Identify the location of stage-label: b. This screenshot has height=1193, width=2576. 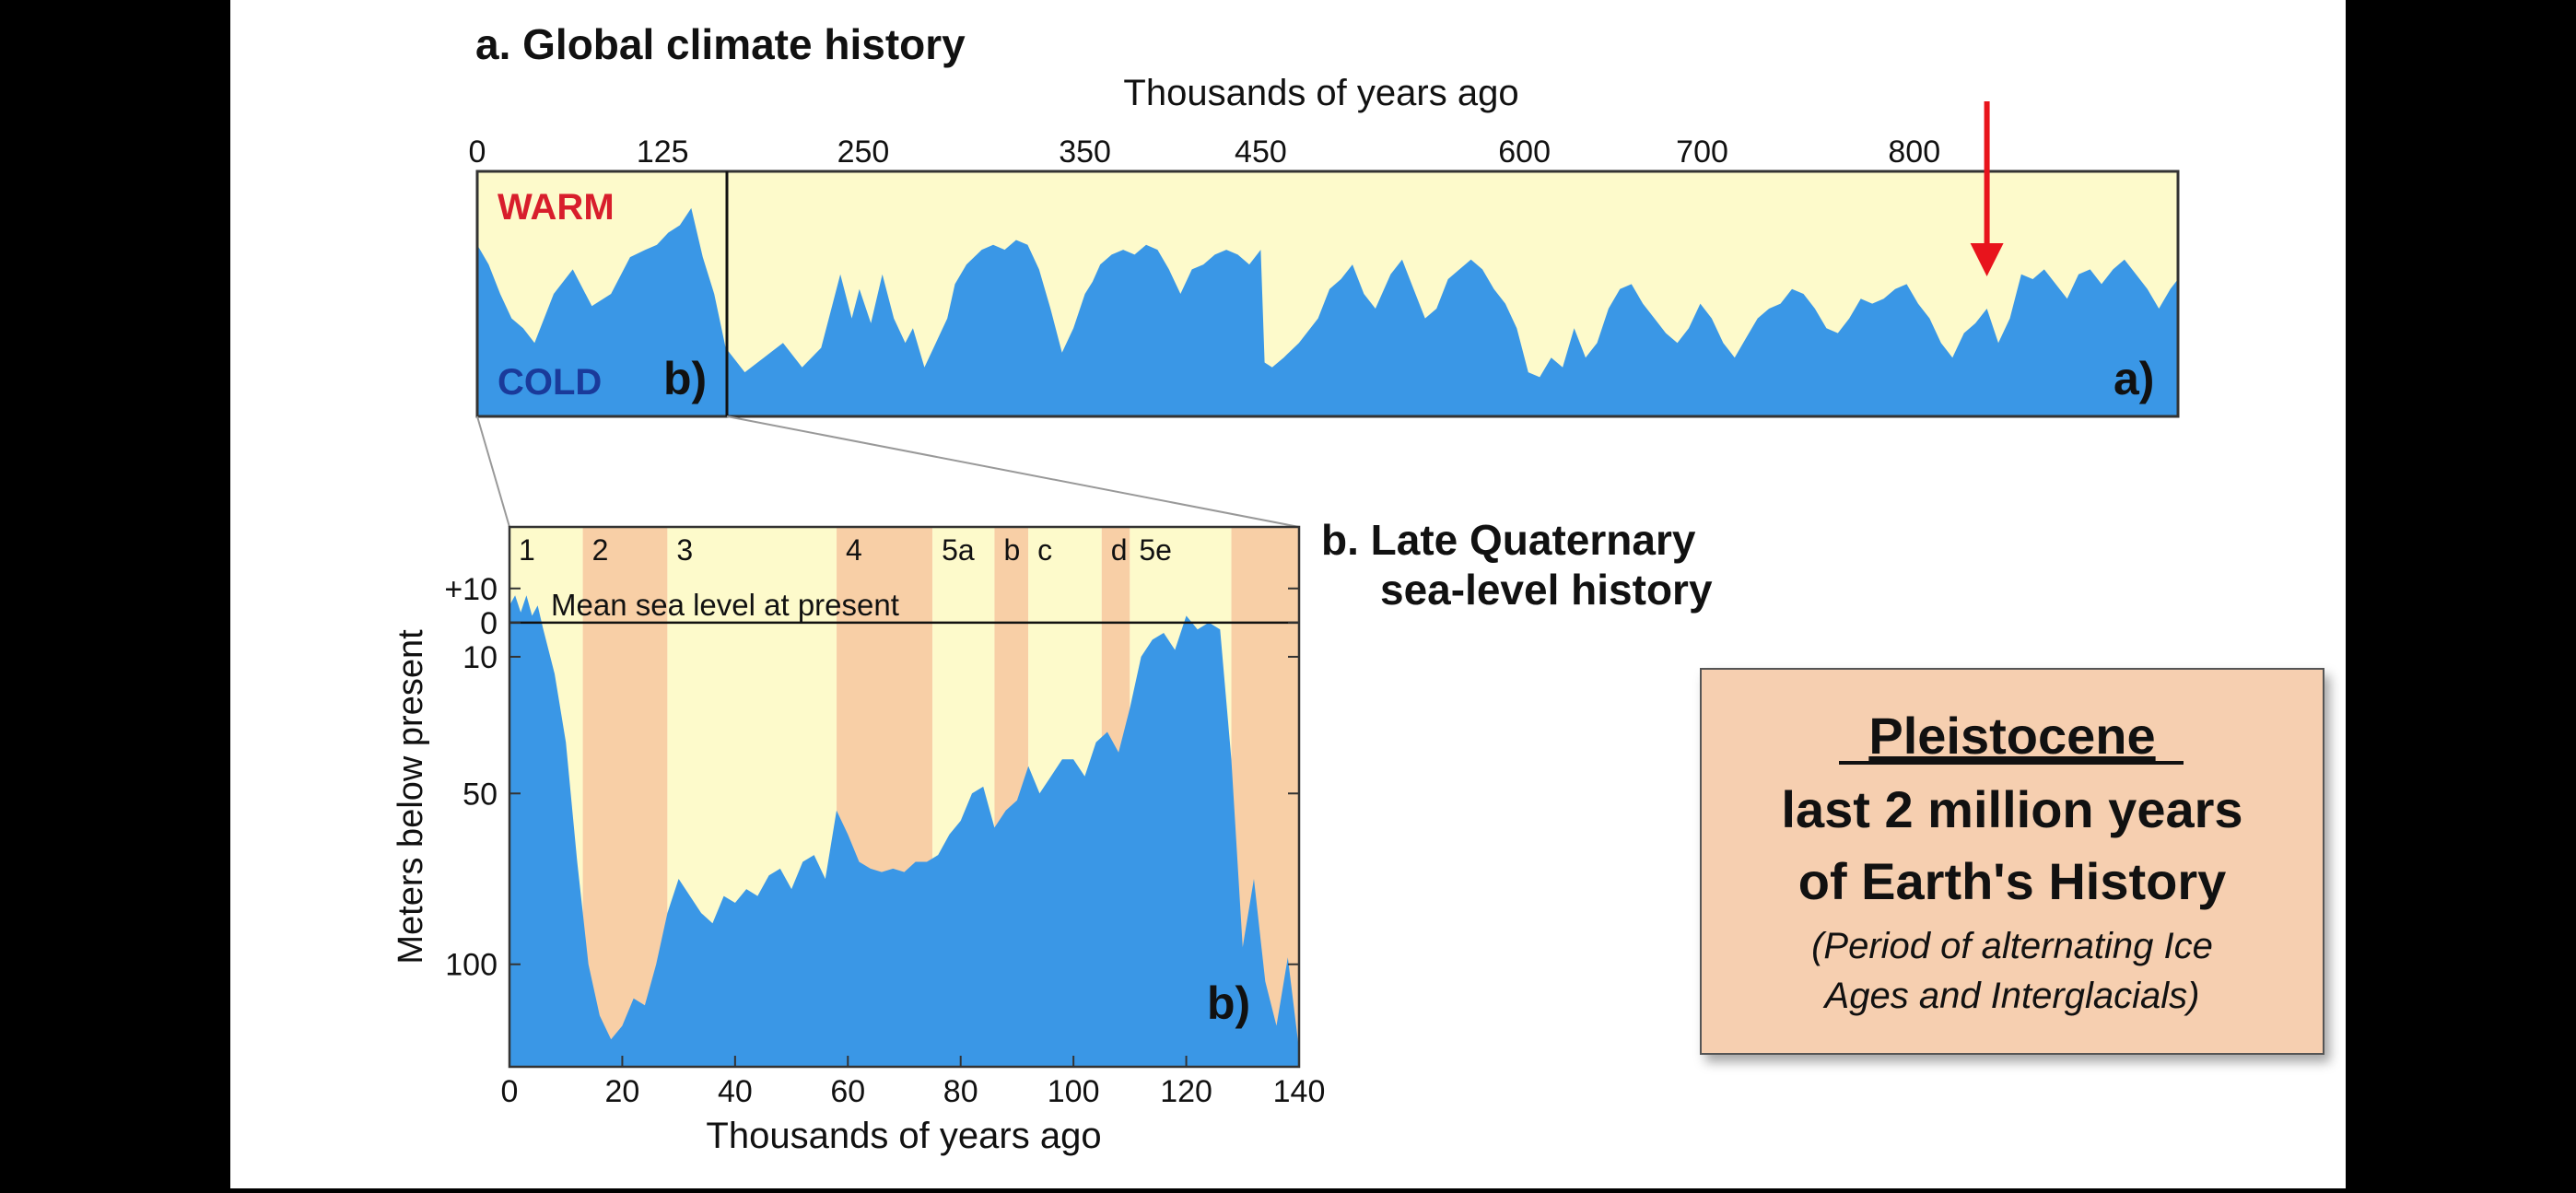
(1011, 550).